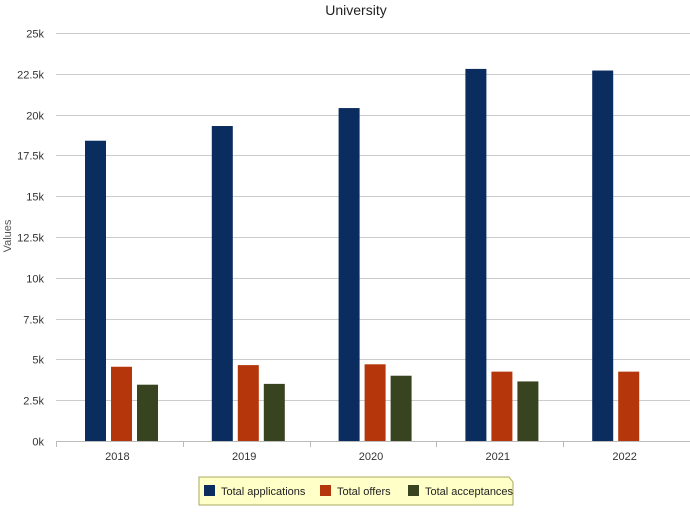 This screenshot has width=690, height=512. I want to click on x-tick-label: 2018, so click(117, 457).